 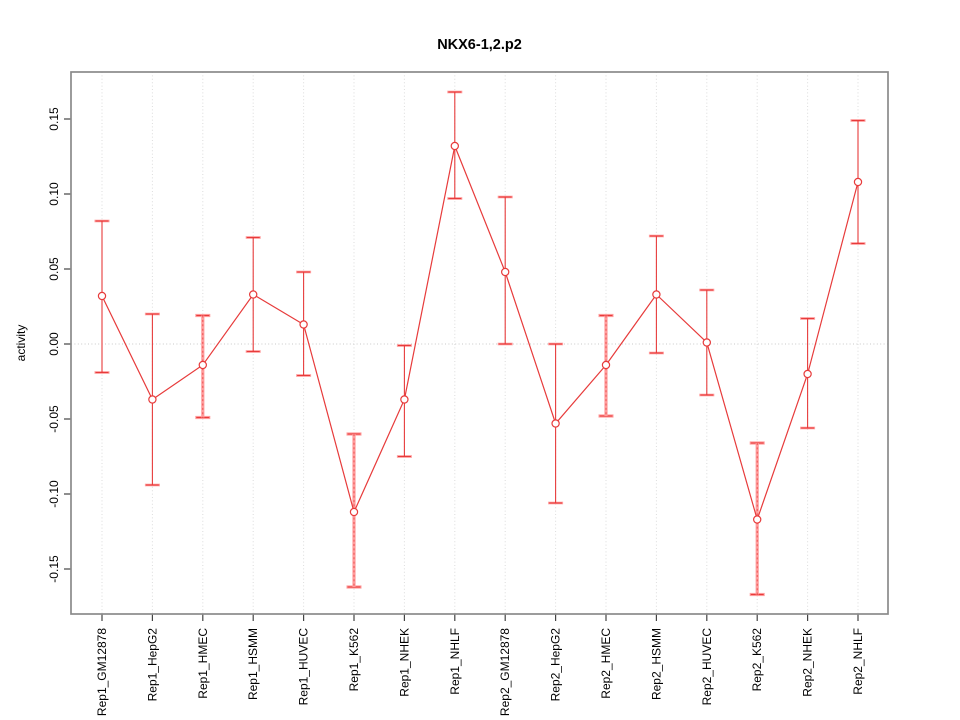 I want to click on x-tick-label: Rep2_HMEC, so click(x=606, y=663).